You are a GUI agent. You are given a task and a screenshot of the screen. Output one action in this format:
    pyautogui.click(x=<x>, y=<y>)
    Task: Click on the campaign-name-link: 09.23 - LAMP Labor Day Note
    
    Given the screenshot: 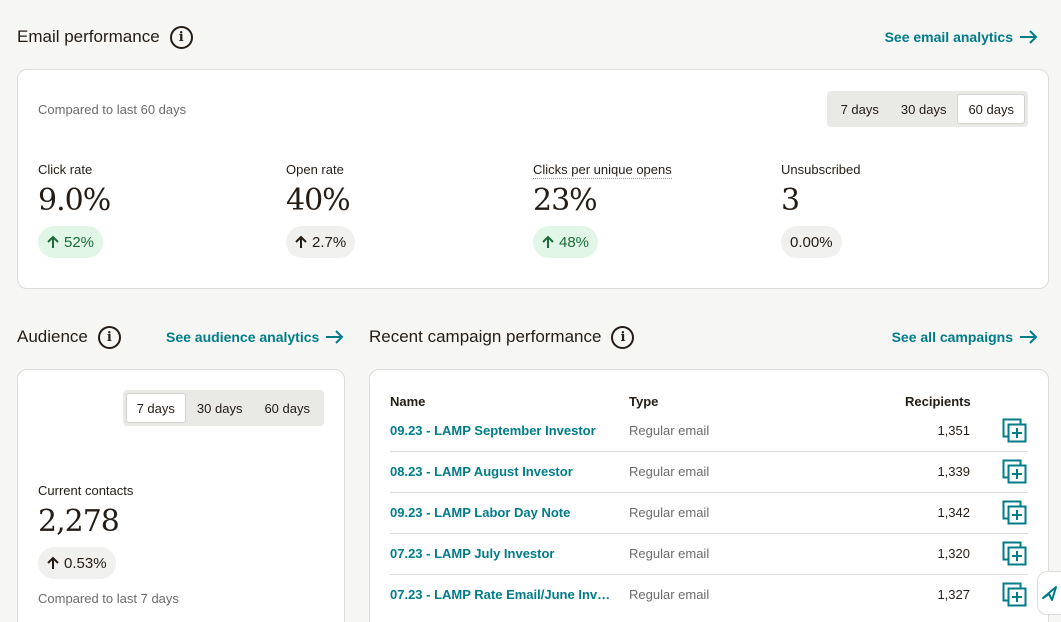 What is the action you would take?
    pyautogui.click(x=480, y=512)
    